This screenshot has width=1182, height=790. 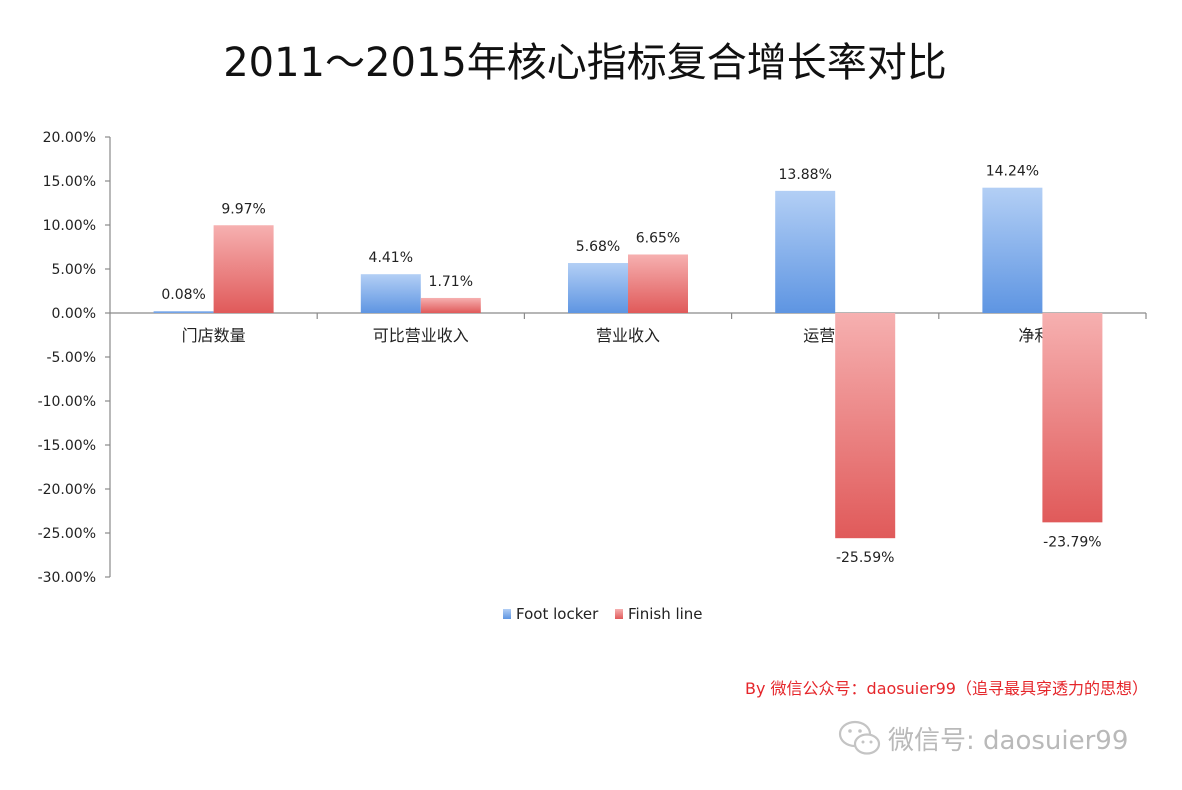 What do you see at coordinates (214, 335) in the screenshot?
I see `category-label: 门店数量` at bounding box center [214, 335].